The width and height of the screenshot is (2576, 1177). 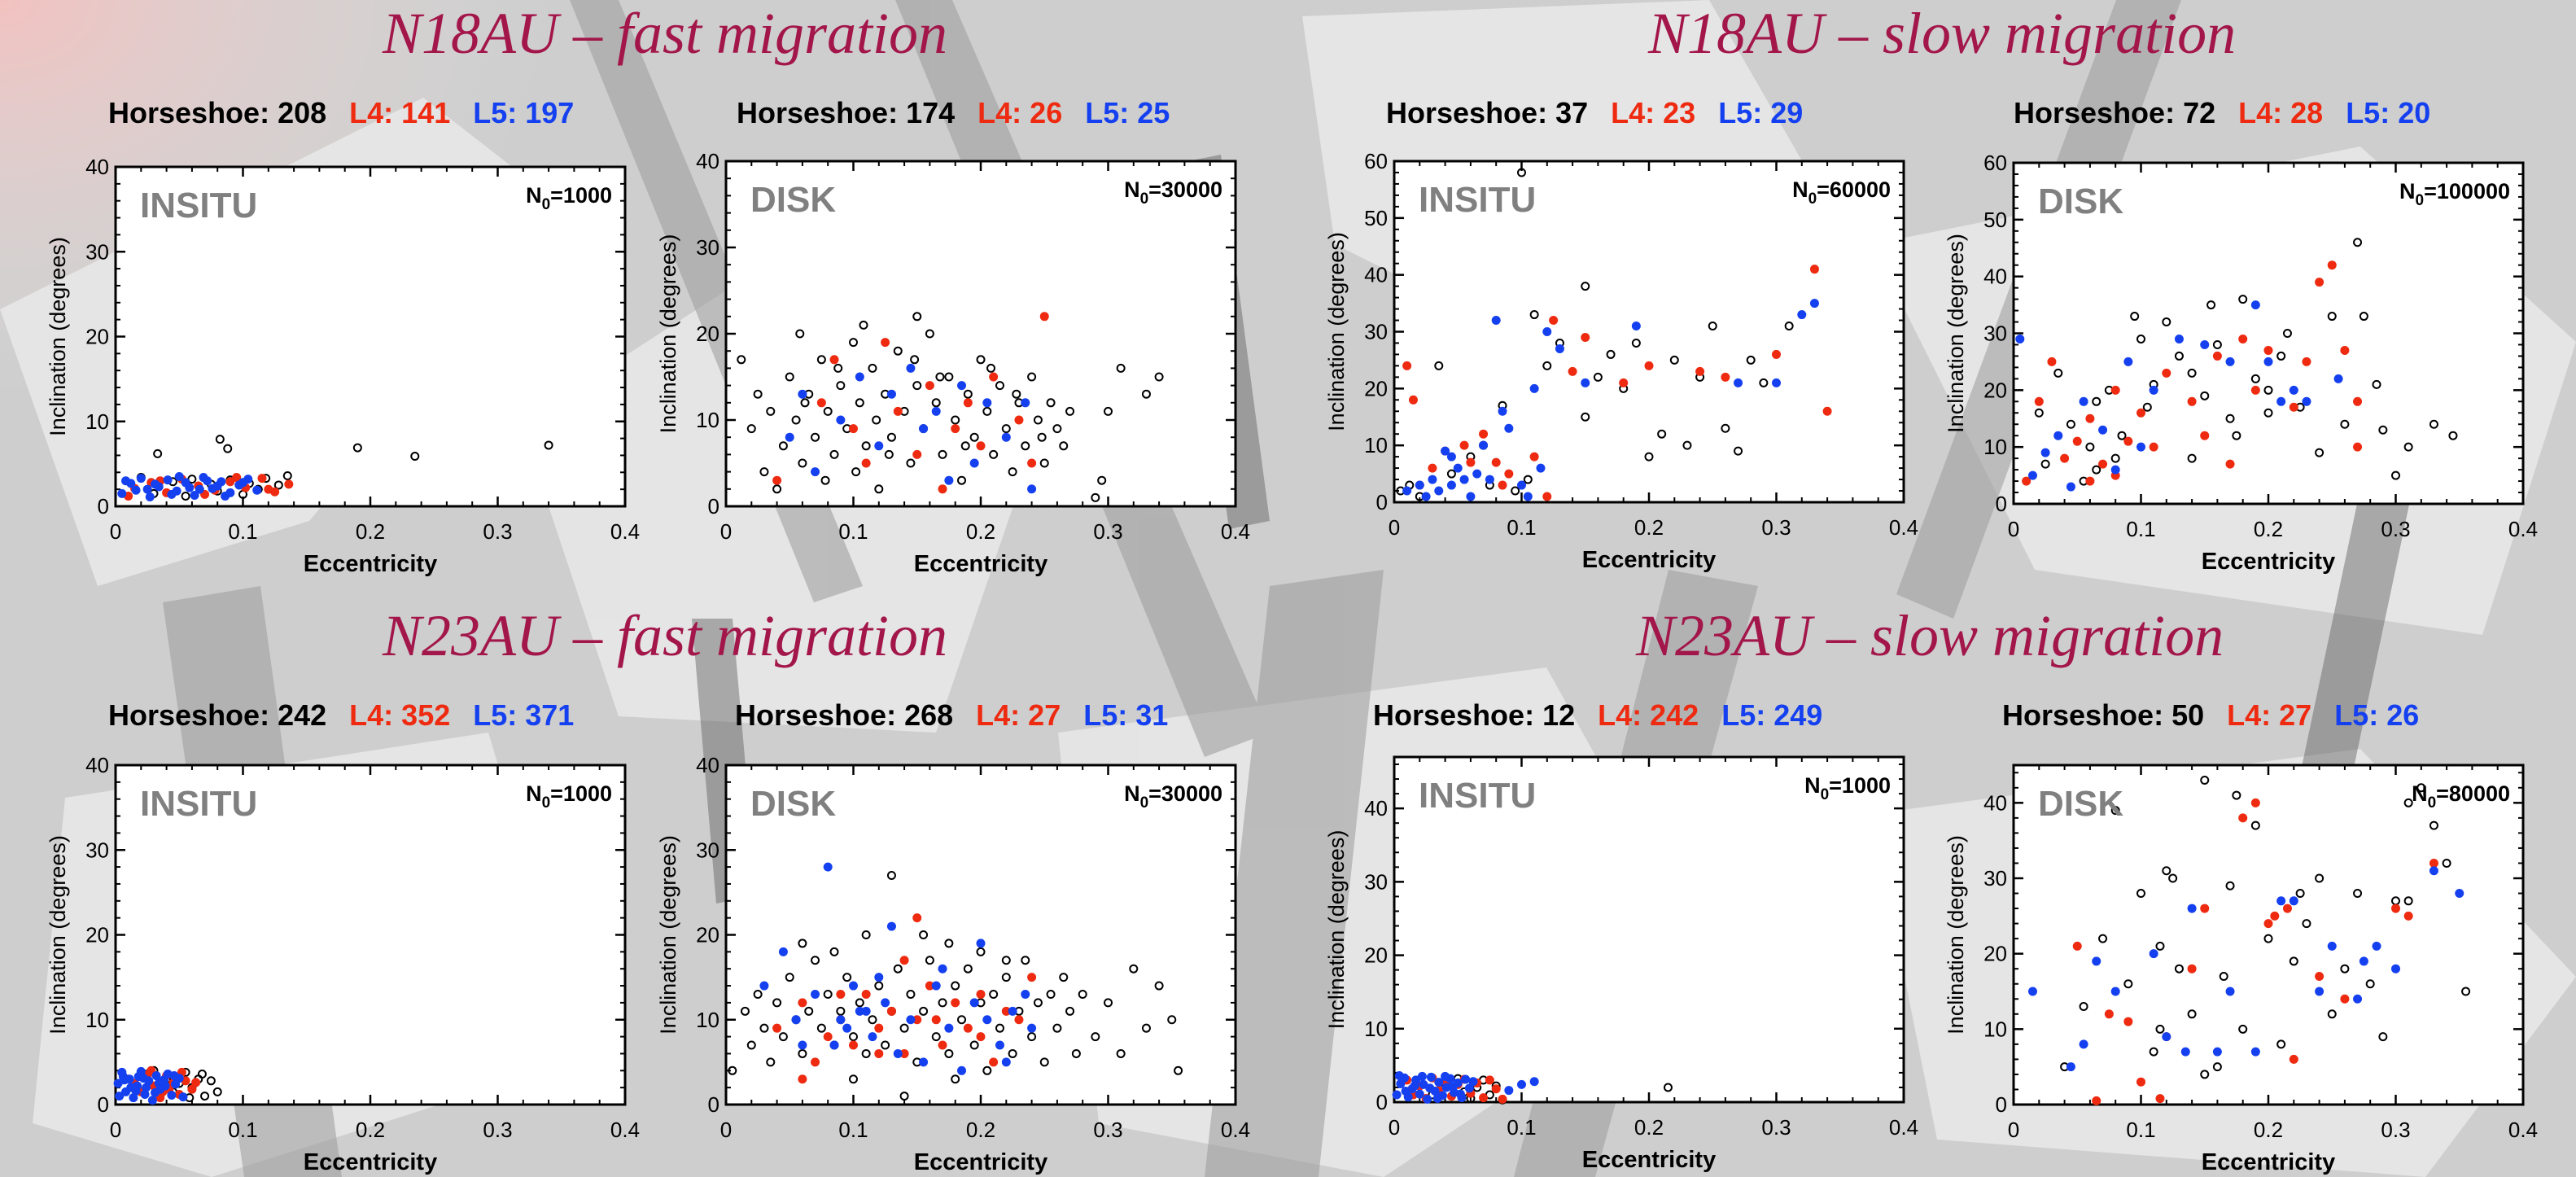 I want to click on n0-value: =30000, so click(x=1185, y=793).